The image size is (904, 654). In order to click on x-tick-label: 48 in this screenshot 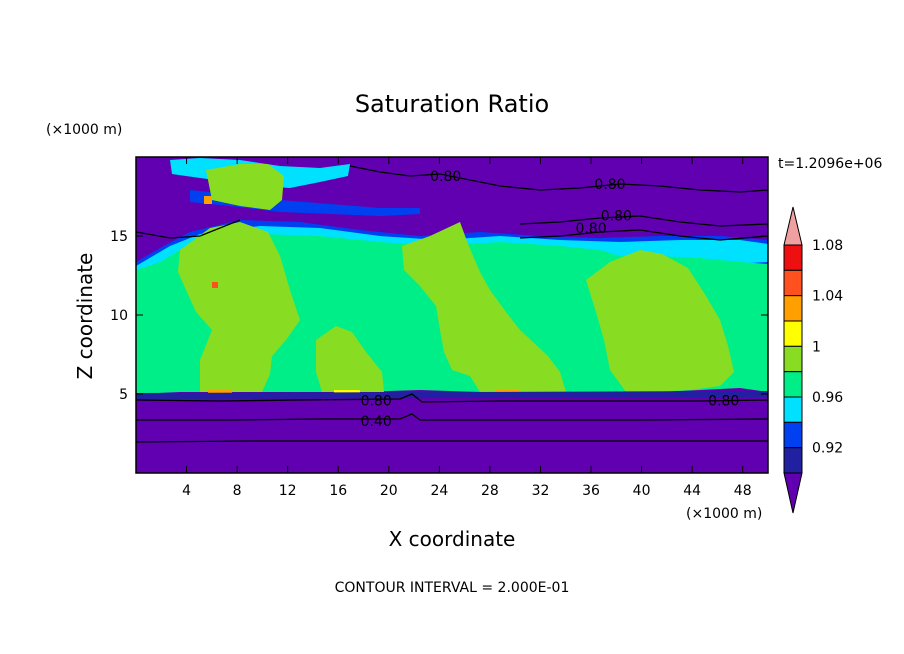, I will do `click(743, 491)`.